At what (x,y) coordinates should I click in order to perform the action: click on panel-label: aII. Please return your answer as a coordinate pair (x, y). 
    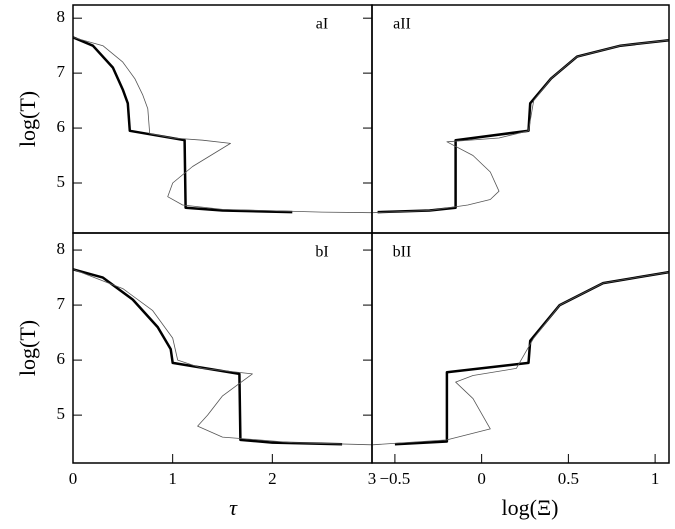
    Looking at the image, I should click on (402, 24).